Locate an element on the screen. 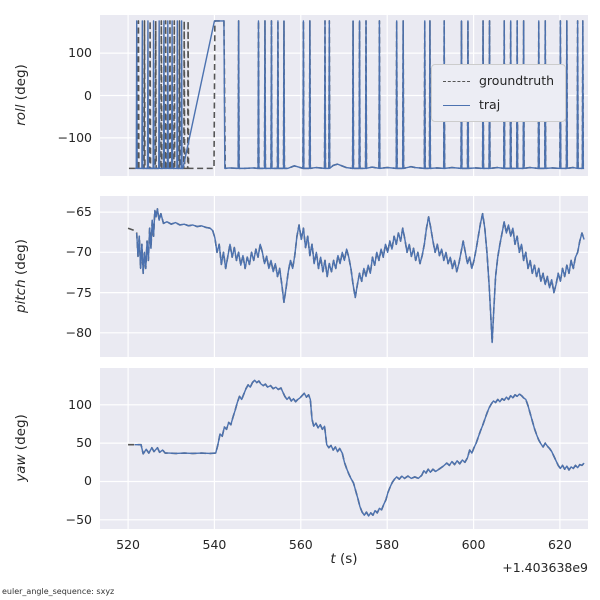 This screenshot has width=600, height=600. legend-label-traj: traj is located at coordinates (490, 104).